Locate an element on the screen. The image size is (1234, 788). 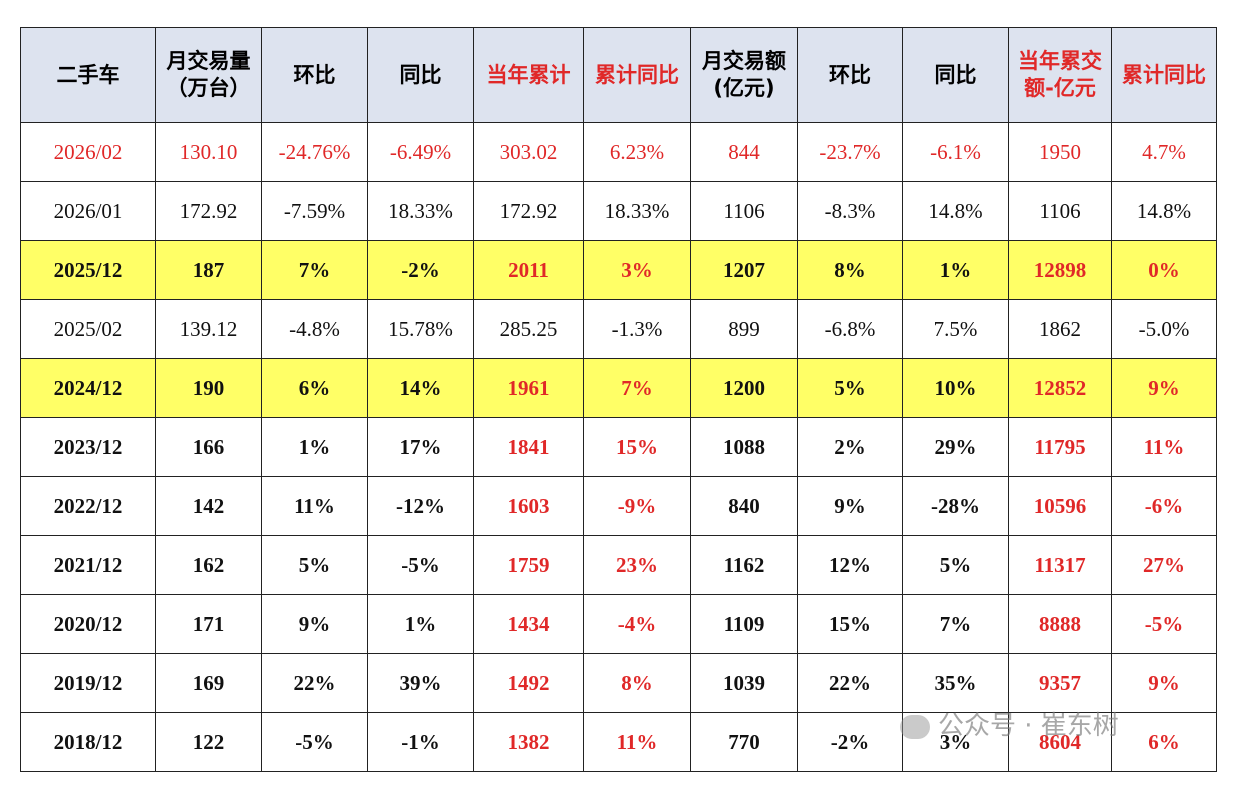
table-cell: 0% is located at coordinates (1164, 270).